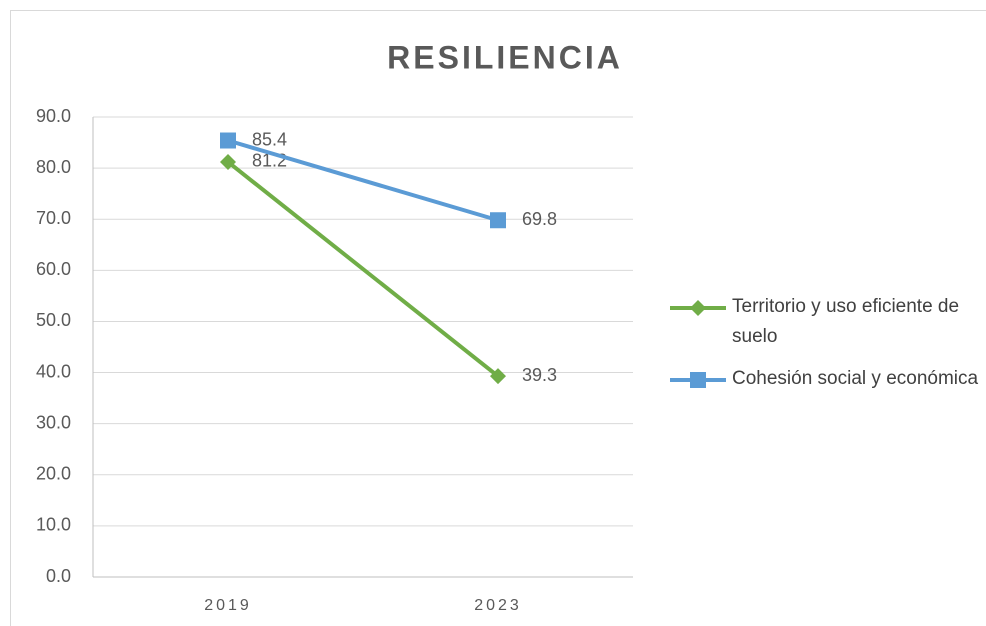  Describe the element at coordinates (53, 167) in the screenshot. I see `y-tick-label: 80.0` at that location.